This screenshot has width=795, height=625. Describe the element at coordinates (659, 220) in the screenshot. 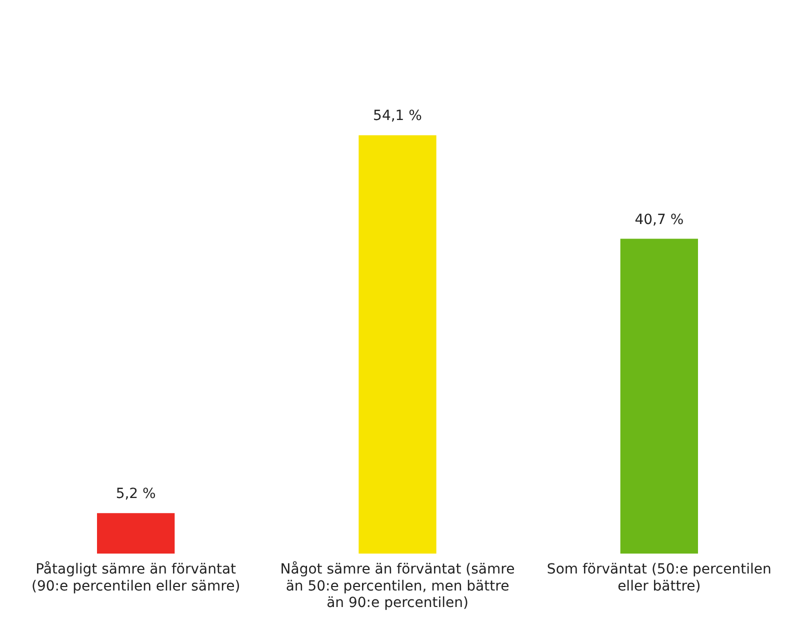

I see `data-label: 40,7 %` at that location.